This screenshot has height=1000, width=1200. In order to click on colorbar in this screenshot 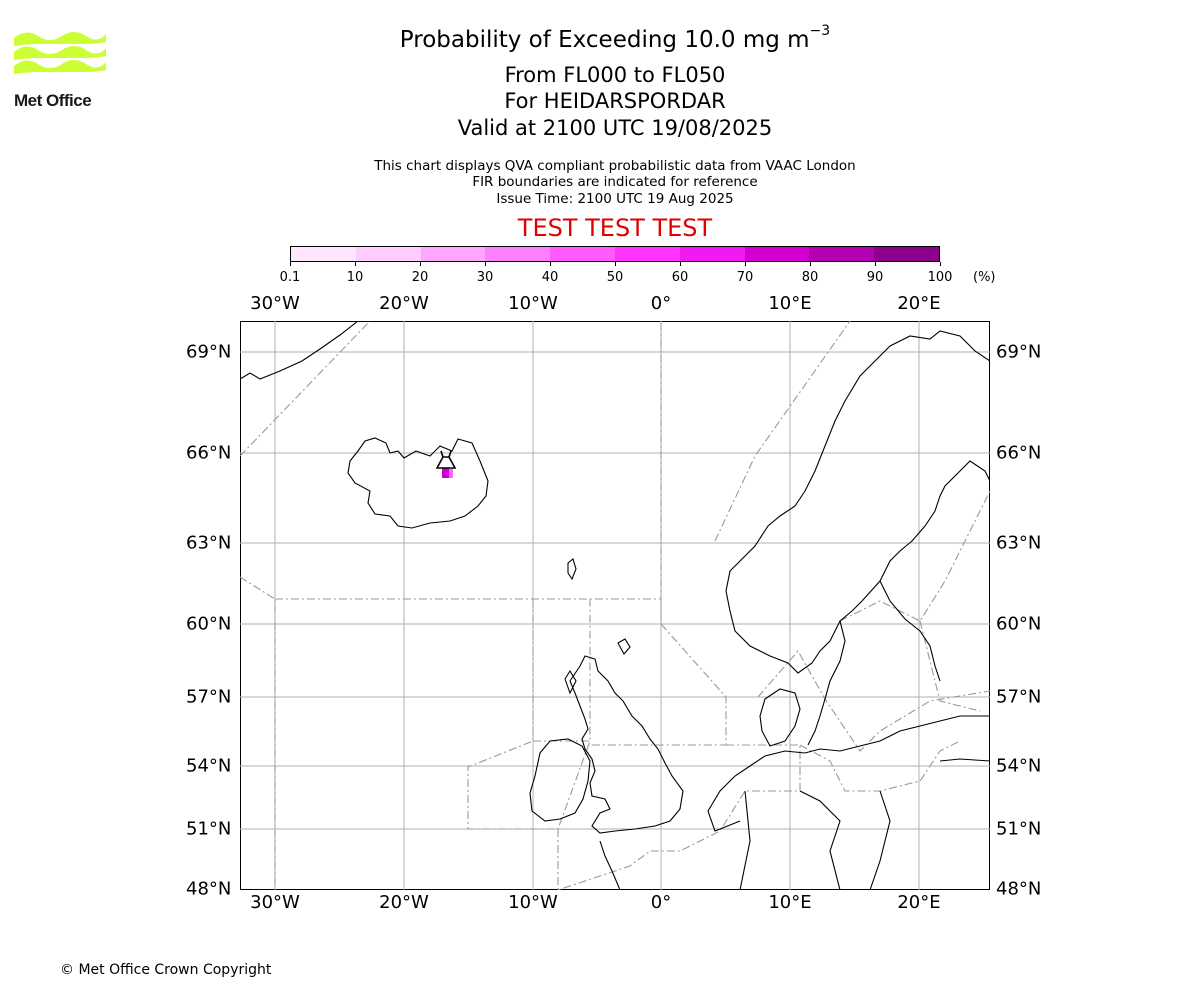, I will do `click(615, 254)`.